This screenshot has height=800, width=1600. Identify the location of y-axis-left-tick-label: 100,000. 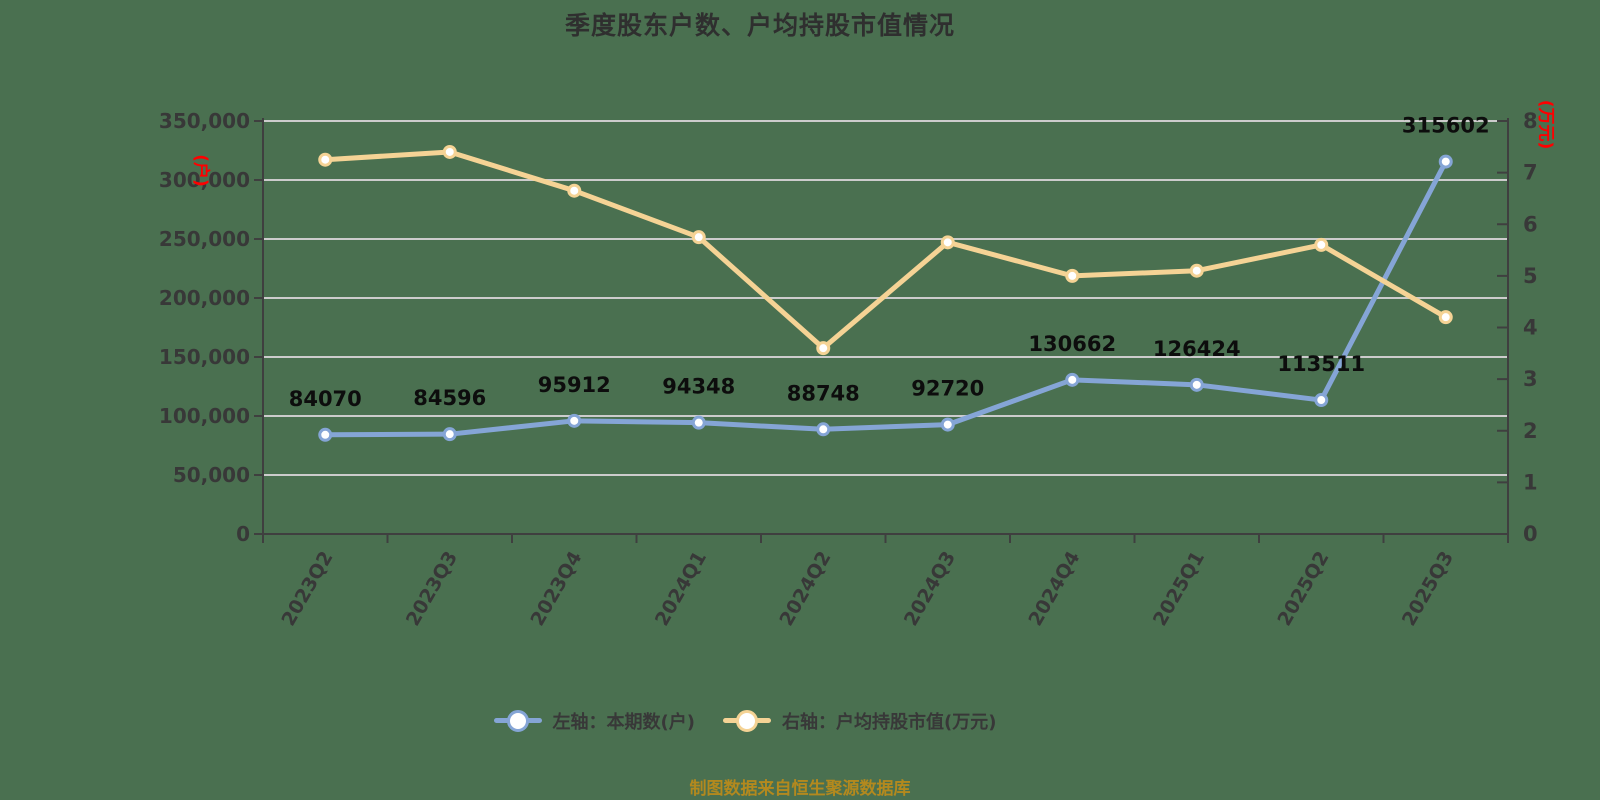
(204, 416).